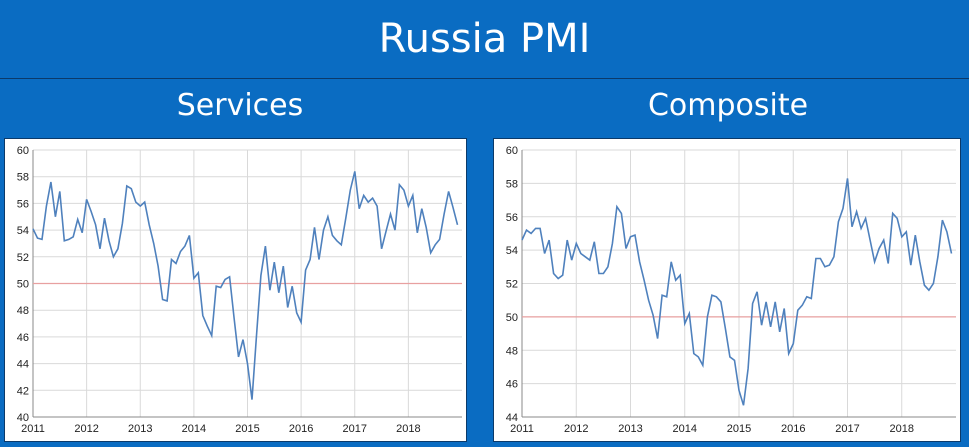 The image size is (969, 447). I want to click on page-title: Russia PMI, so click(484, 39).